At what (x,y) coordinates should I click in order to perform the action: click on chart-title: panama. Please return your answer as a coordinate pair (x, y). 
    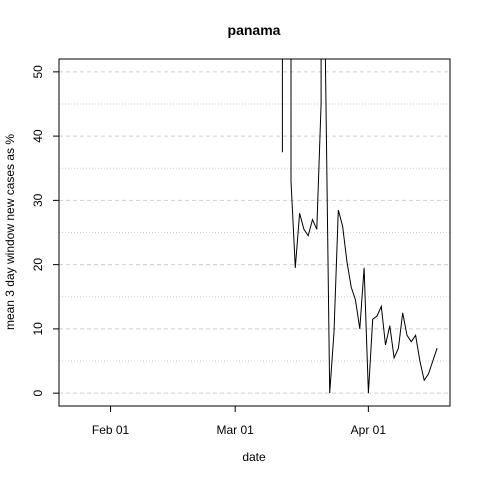
    Looking at the image, I should click on (254, 30).